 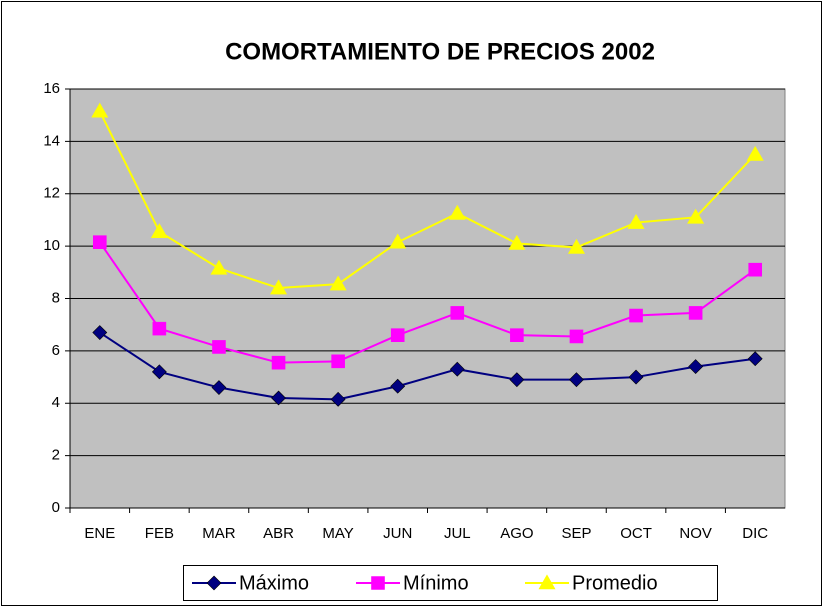 I want to click on x-tick-label: DIC, so click(x=755, y=533).